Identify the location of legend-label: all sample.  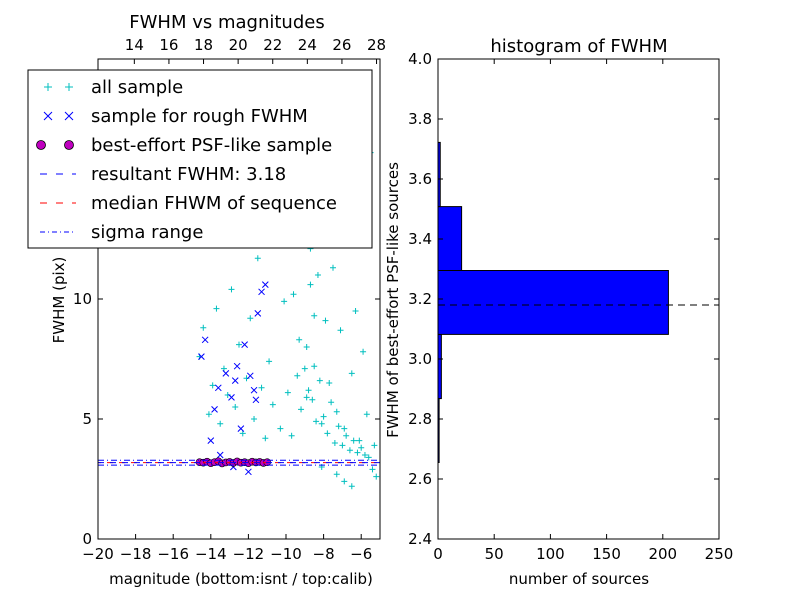
(137, 87).